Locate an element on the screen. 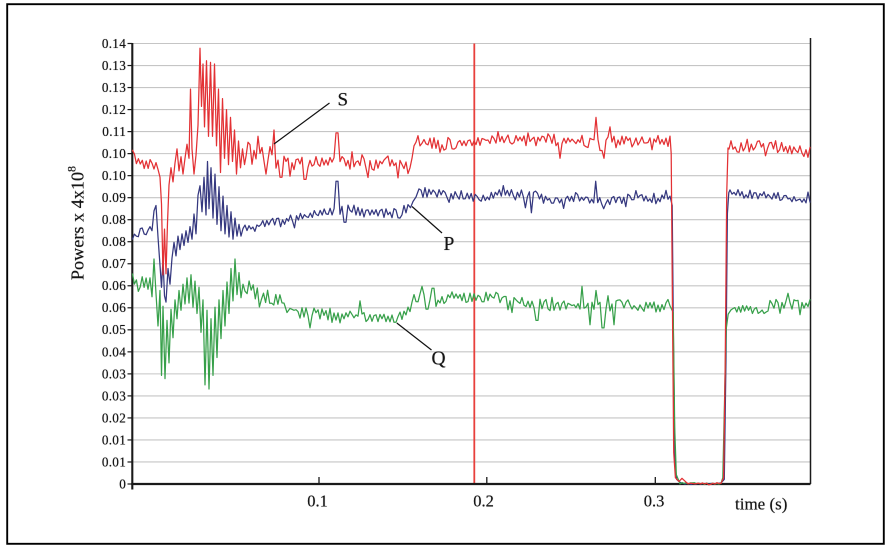 This screenshot has height=551, width=891. svg-text: 0.05 is located at coordinates (114, 329).